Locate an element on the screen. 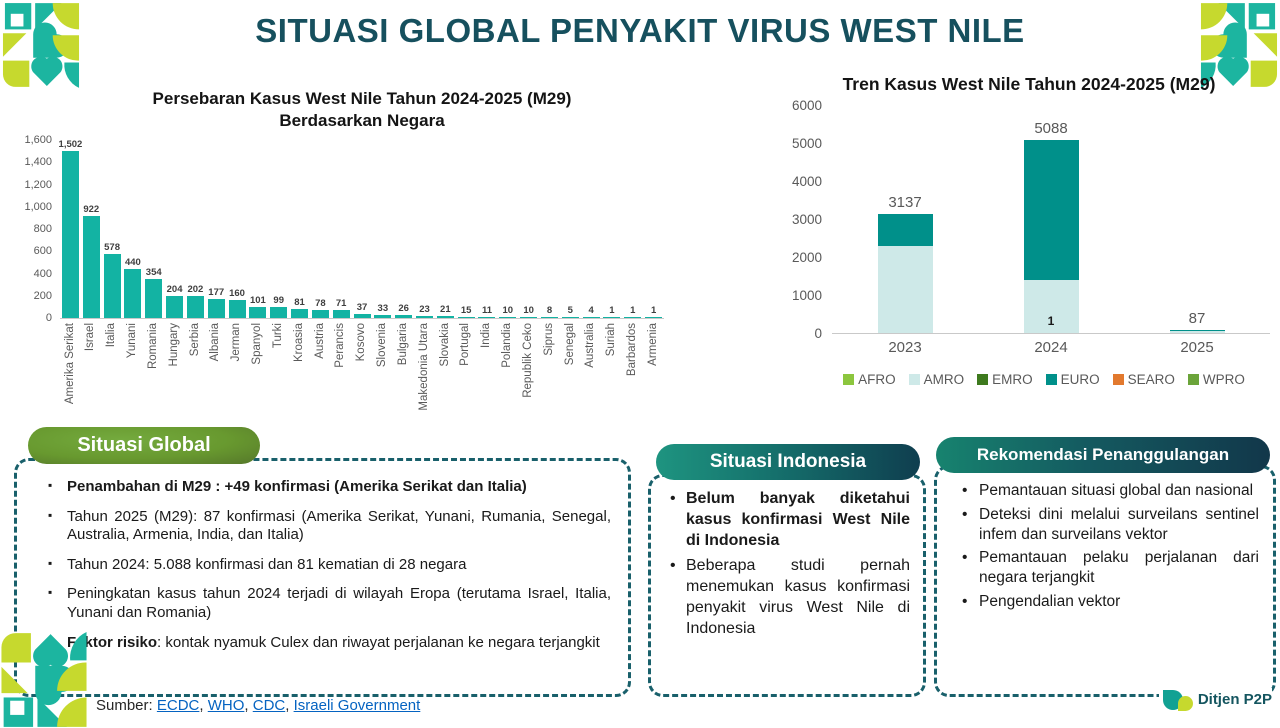 This screenshot has height=728, width=1280. legend-item-euro: EURO is located at coordinates (1072, 379).